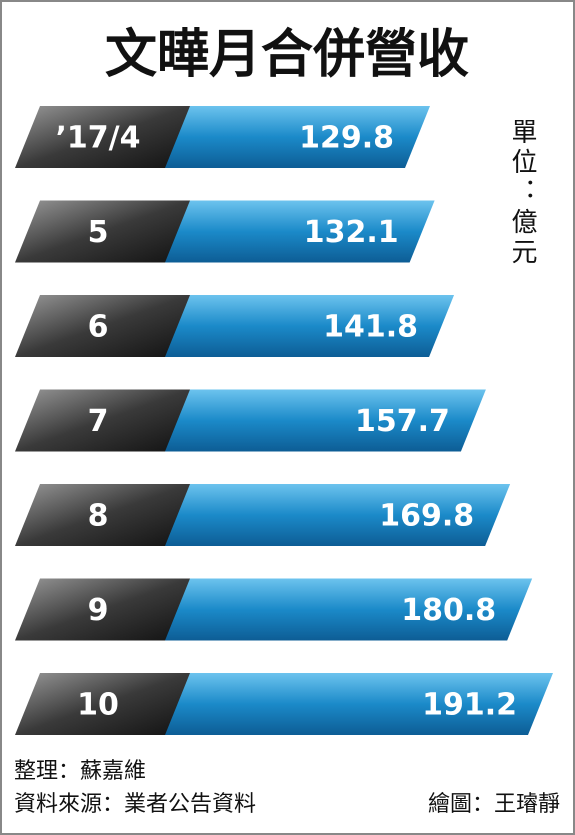 The image size is (575, 835). What do you see at coordinates (370, 327) in the screenshot?
I see `value-label: 141.8` at bounding box center [370, 327].